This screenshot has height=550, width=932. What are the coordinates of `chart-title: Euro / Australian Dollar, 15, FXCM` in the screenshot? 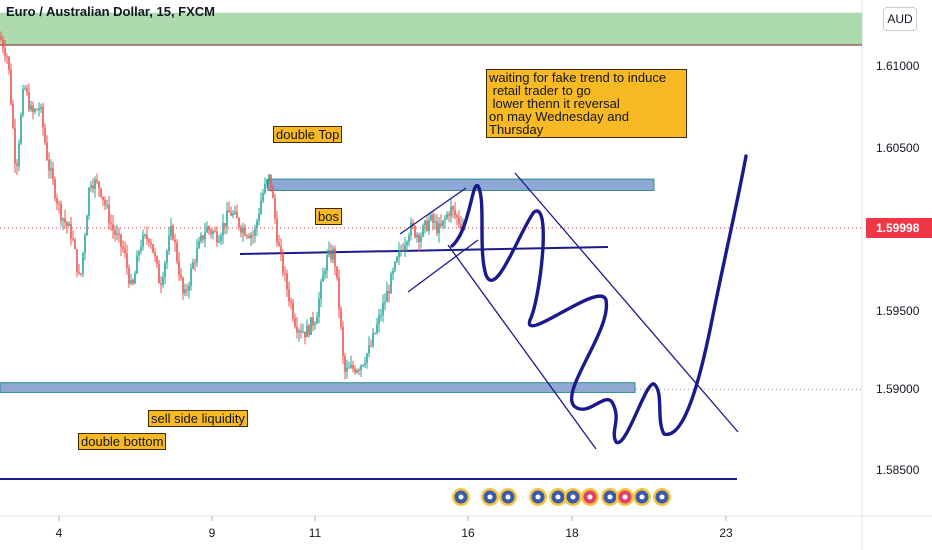 It's located at (111, 11).